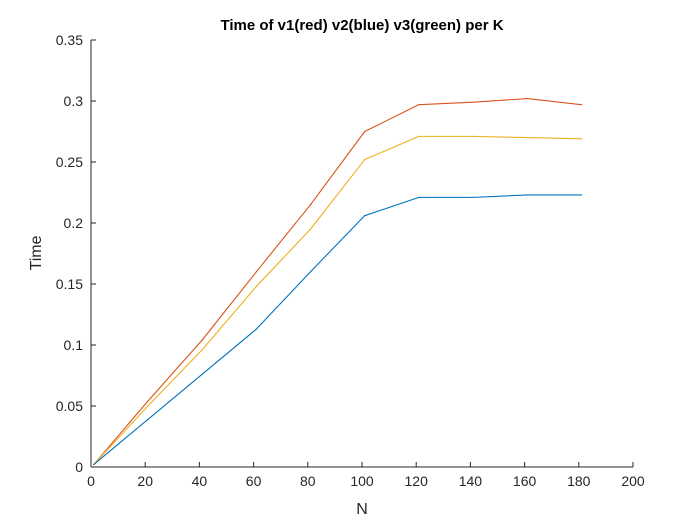 This screenshot has width=700, height=530. What do you see at coordinates (76, 253) in the screenshot?
I see `y-ticks: 0 0.05 0.1 0.15 0.2 0.25 0.3 0.35` at bounding box center [76, 253].